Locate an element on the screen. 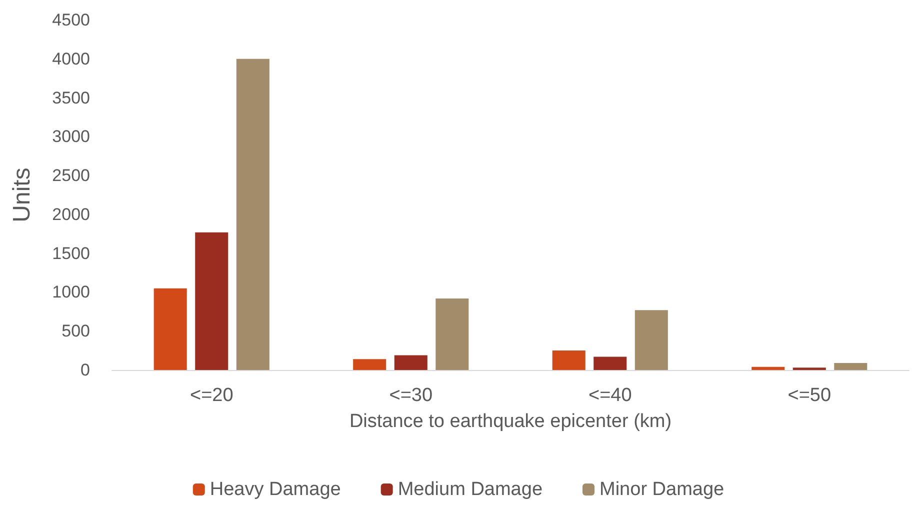 The height and width of the screenshot is (506, 917). x-axis-title: Distance to earthquake epicenter (km) is located at coordinates (510, 421).